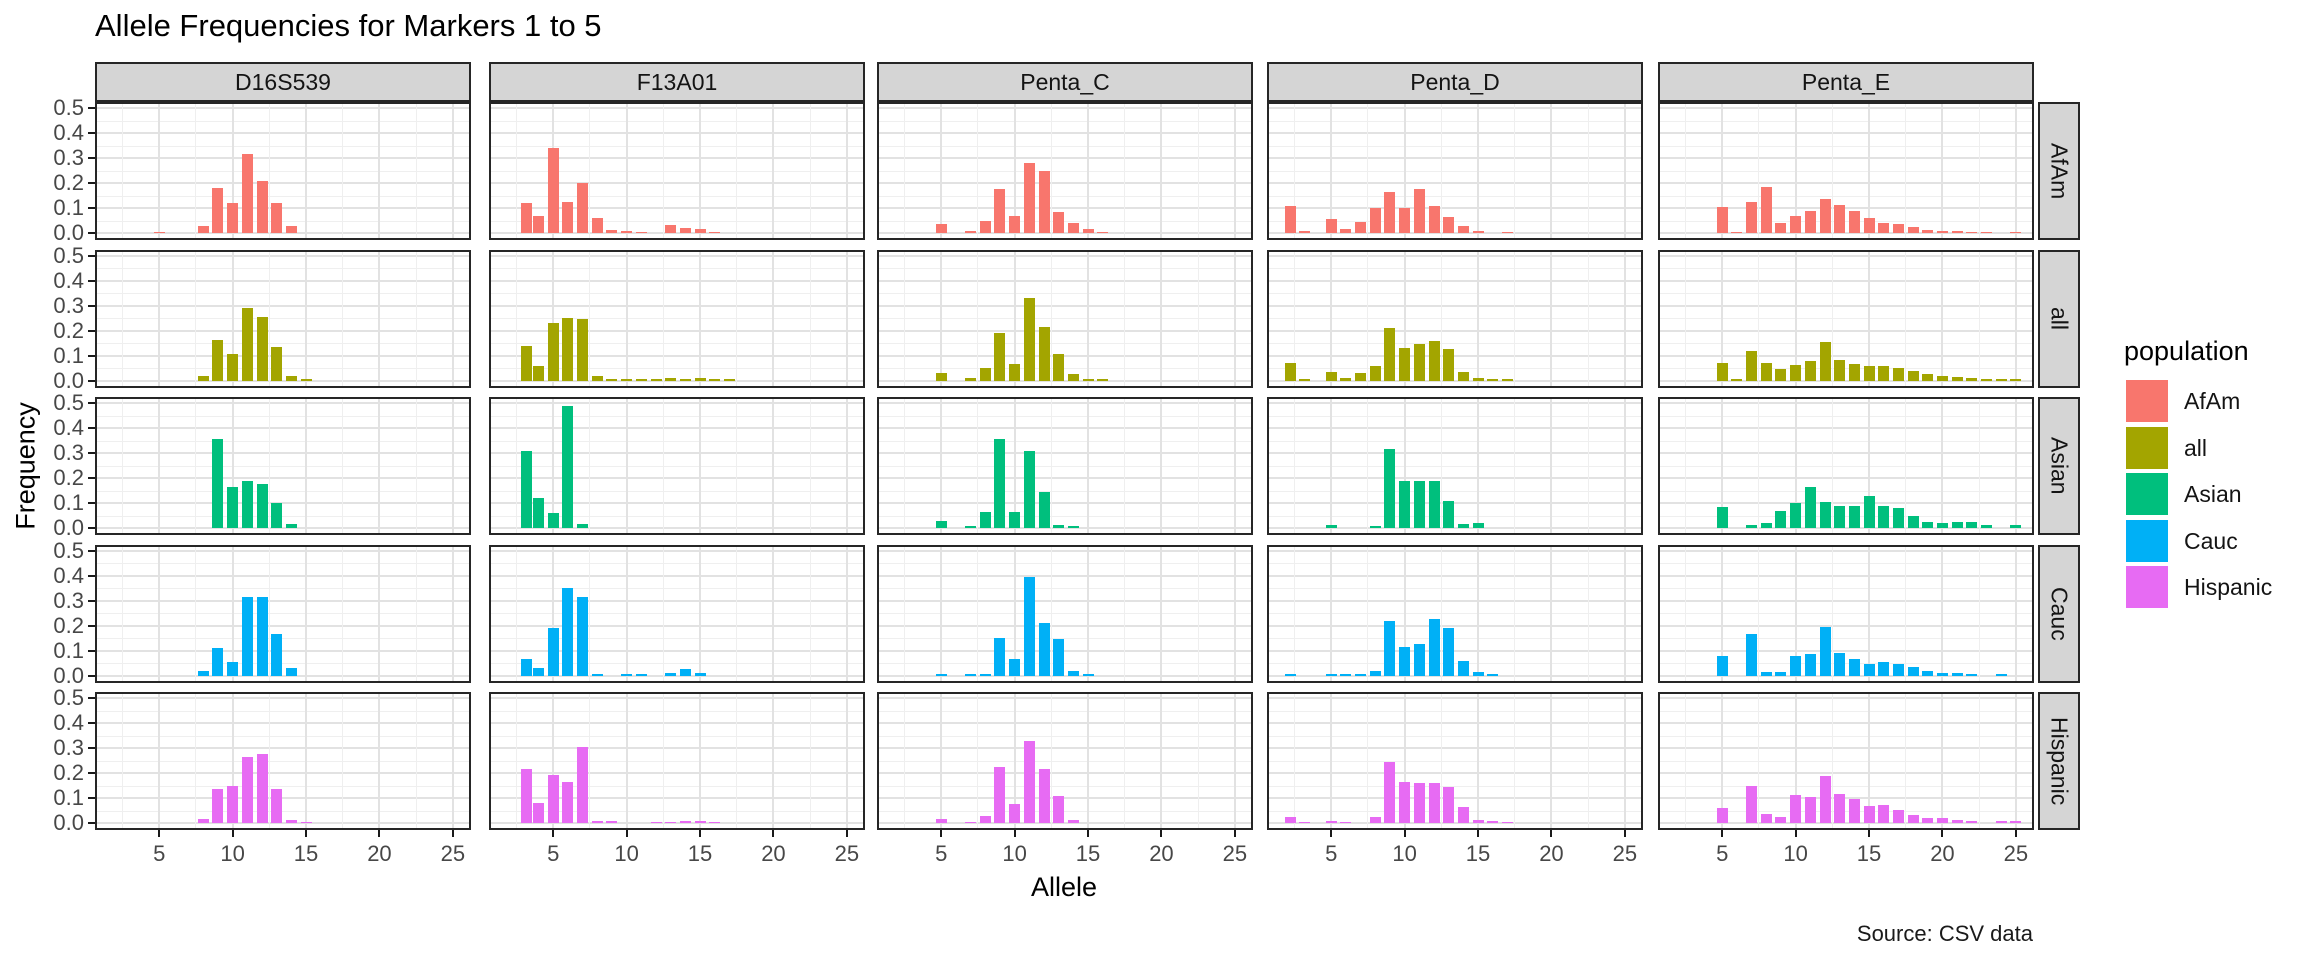 The width and height of the screenshot is (2304, 960). What do you see at coordinates (1846, 82) in the screenshot?
I see `facet-column-header: Penta_E` at bounding box center [1846, 82].